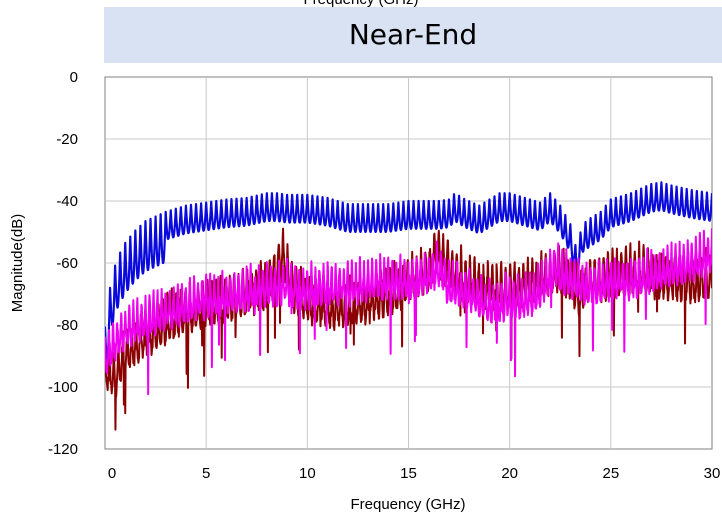 Image resolution: width=722 pixels, height=517 pixels. What do you see at coordinates (67, 263) in the screenshot?
I see `y-tick-label: -60` at bounding box center [67, 263].